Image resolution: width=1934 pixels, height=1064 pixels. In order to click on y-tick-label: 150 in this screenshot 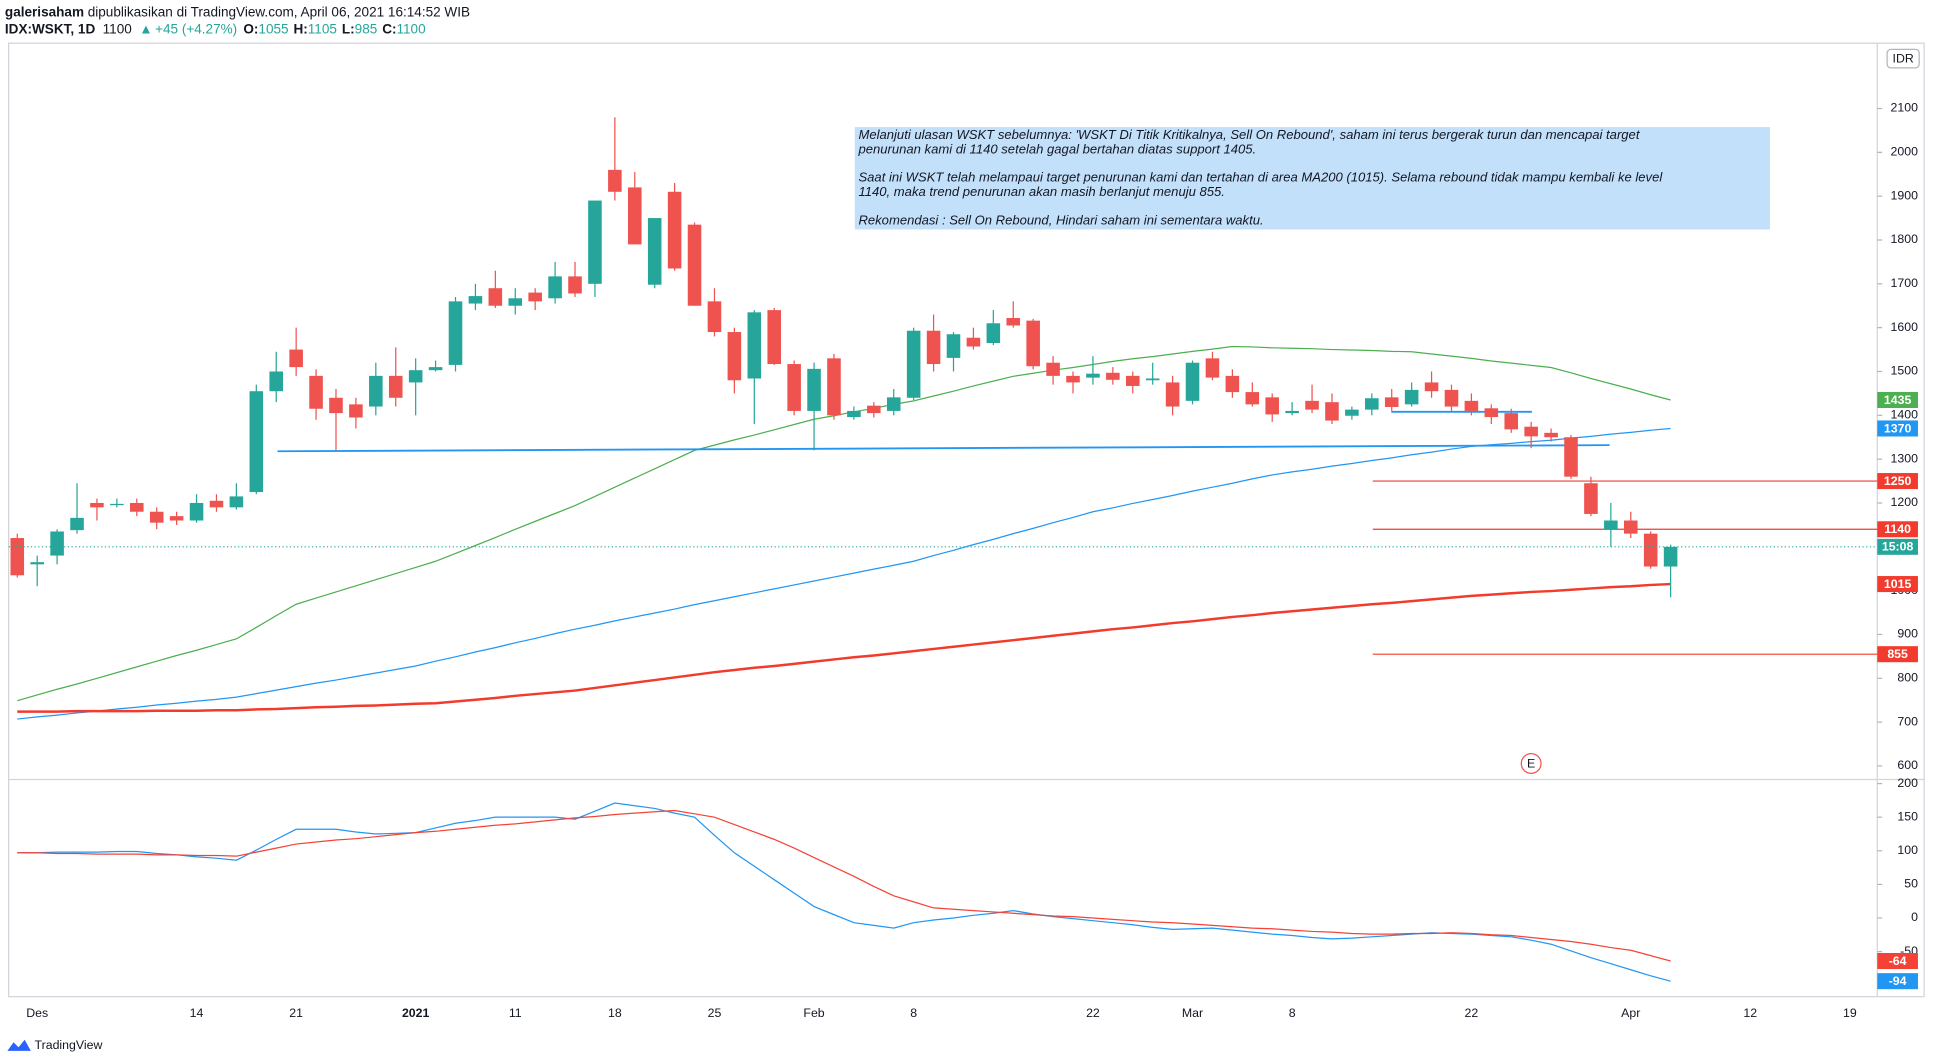, I will do `click(1907, 816)`.